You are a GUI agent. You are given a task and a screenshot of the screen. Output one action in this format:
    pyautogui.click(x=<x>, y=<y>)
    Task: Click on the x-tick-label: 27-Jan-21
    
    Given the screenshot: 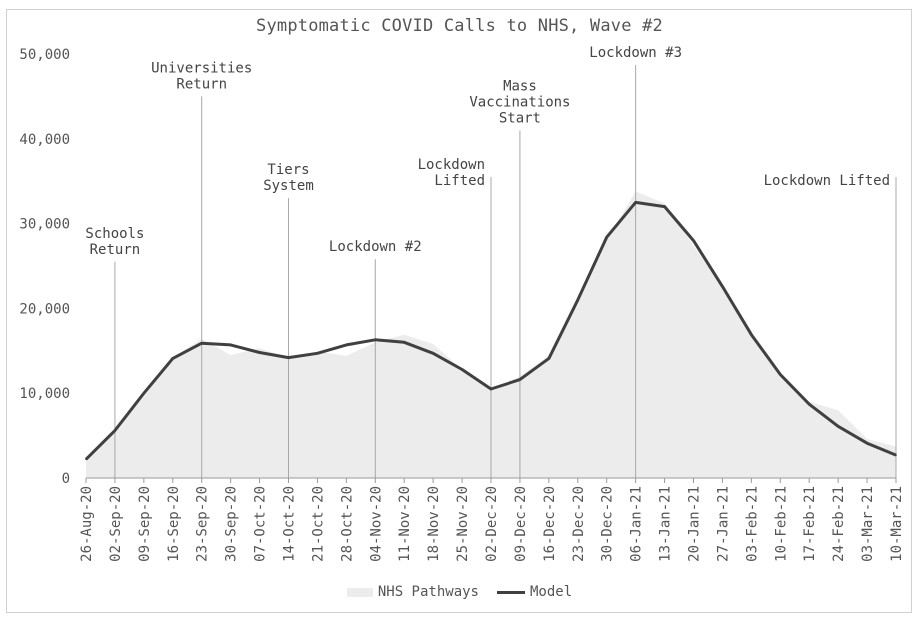 What is the action you would take?
    pyautogui.click(x=723, y=524)
    